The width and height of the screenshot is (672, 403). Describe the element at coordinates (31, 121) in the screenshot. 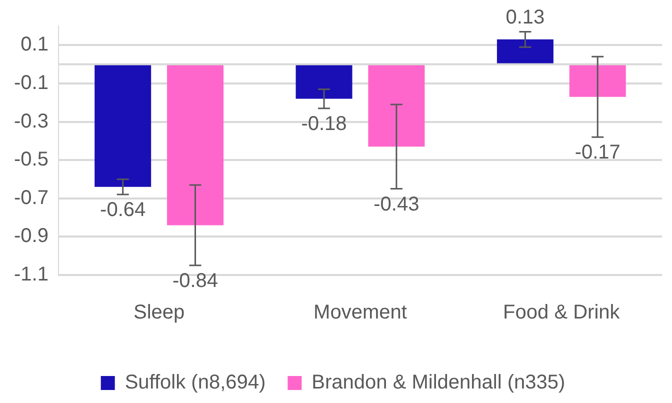

I see `y-tick-label: -0.3` at that location.